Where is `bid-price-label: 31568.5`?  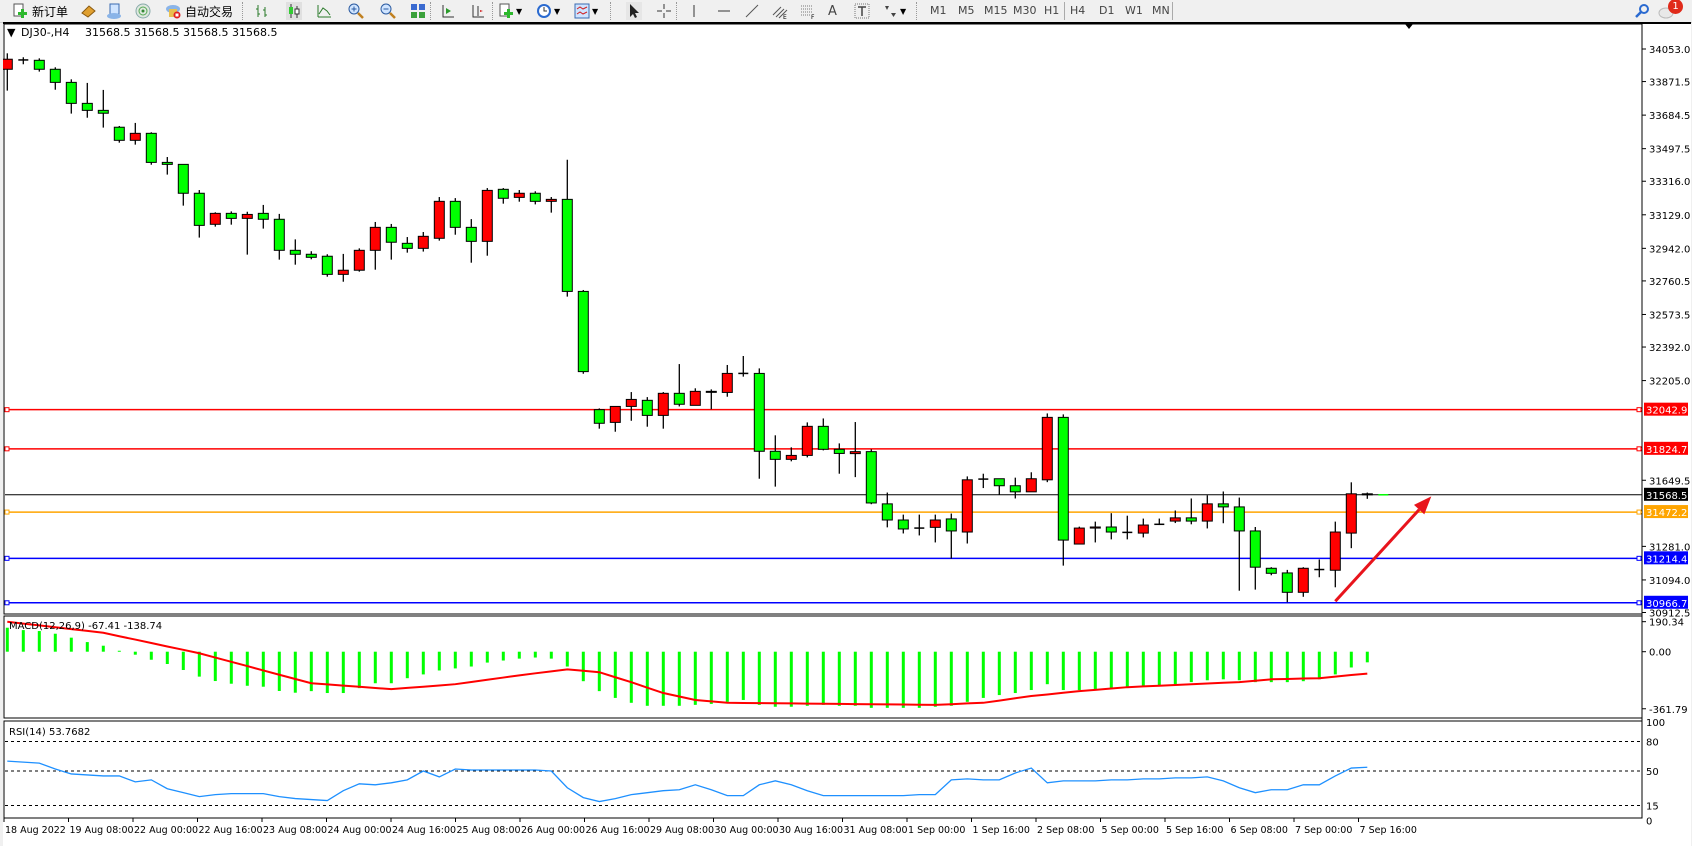
bid-price-label: 31568.5 is located at coordinates (1666, 496).